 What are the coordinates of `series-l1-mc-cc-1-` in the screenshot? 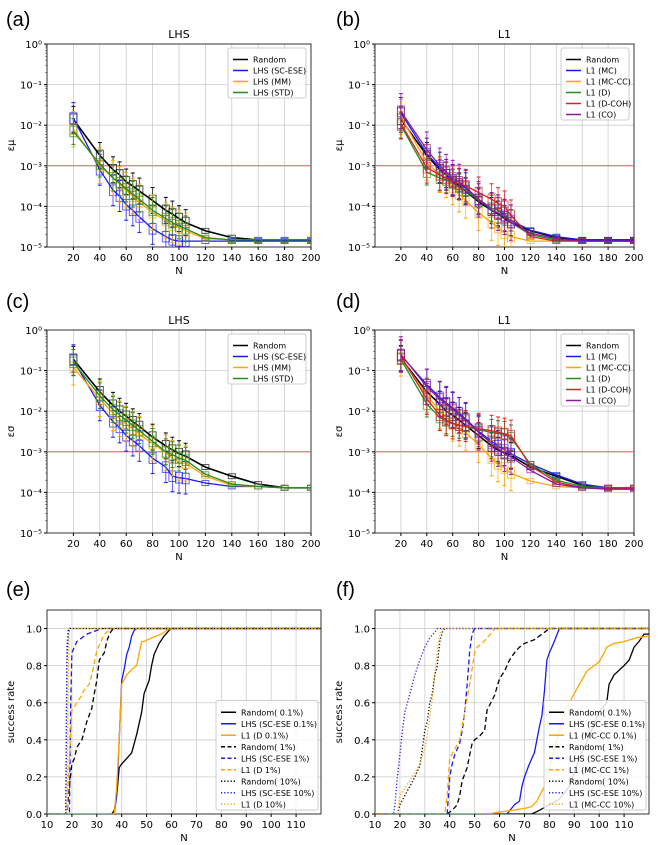 It's located at (512, 720).